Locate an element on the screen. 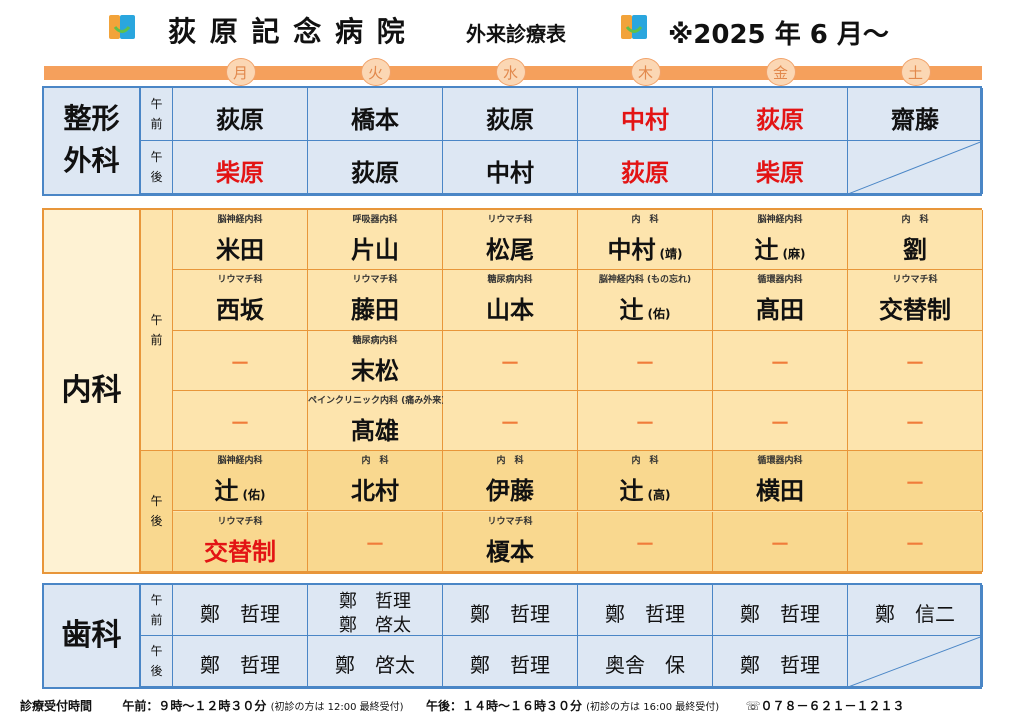 The image size is (1024, 724). dental-cell: 鄭 哲理鄭 啓太 is located at coordinates (375, 610).